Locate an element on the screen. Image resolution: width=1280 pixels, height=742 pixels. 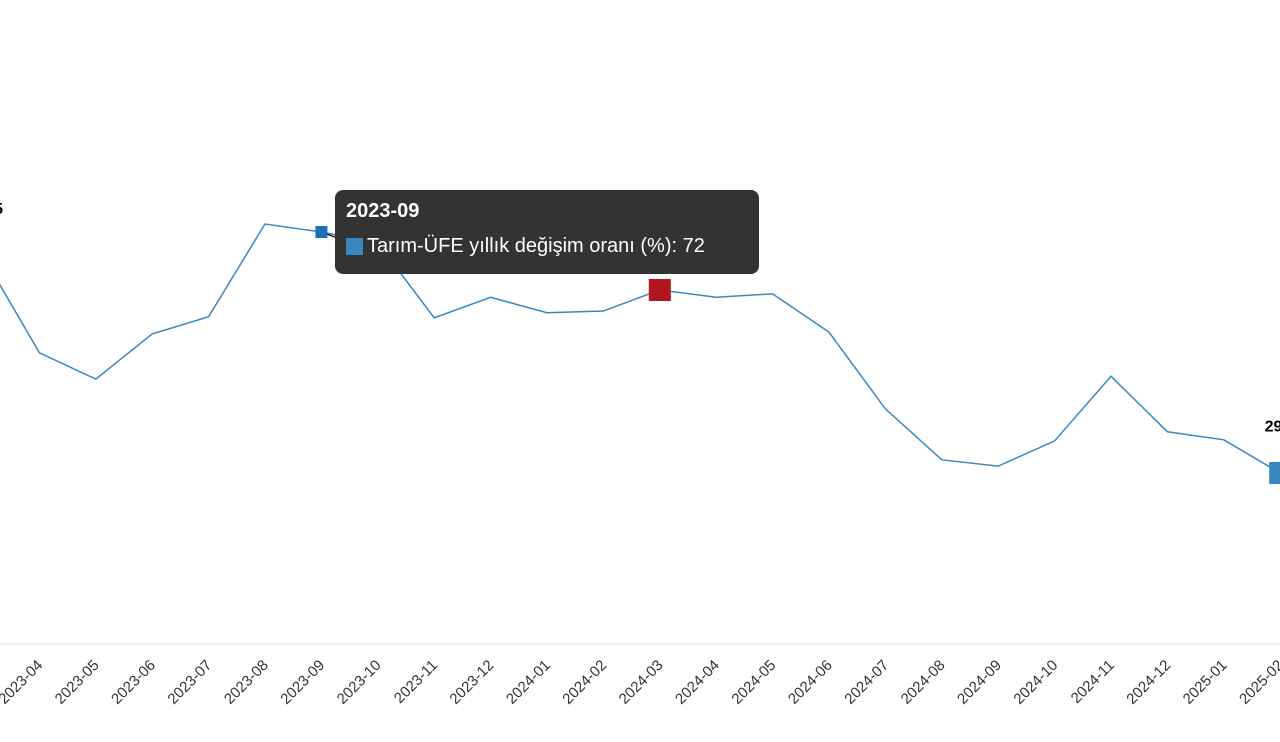
hover-marker is located at coordinates (321, 232).